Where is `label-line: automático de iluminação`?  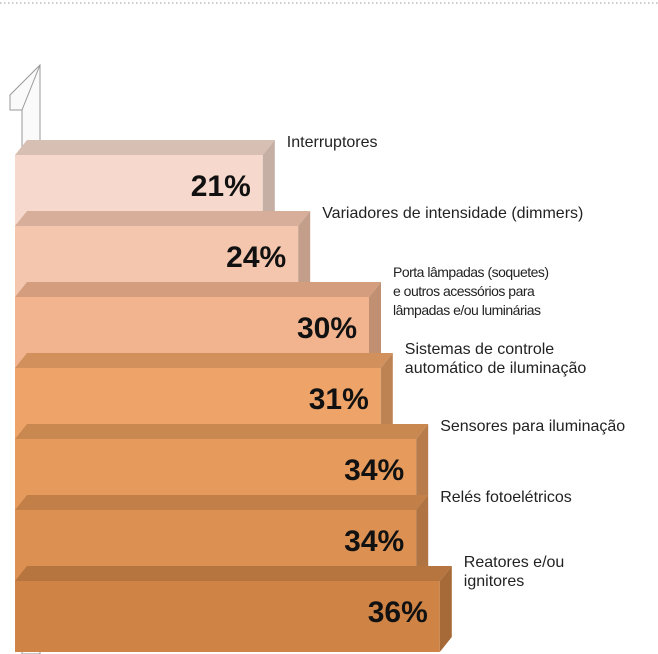 label-line: automático de iluminação is located at coordinates (496, 368).